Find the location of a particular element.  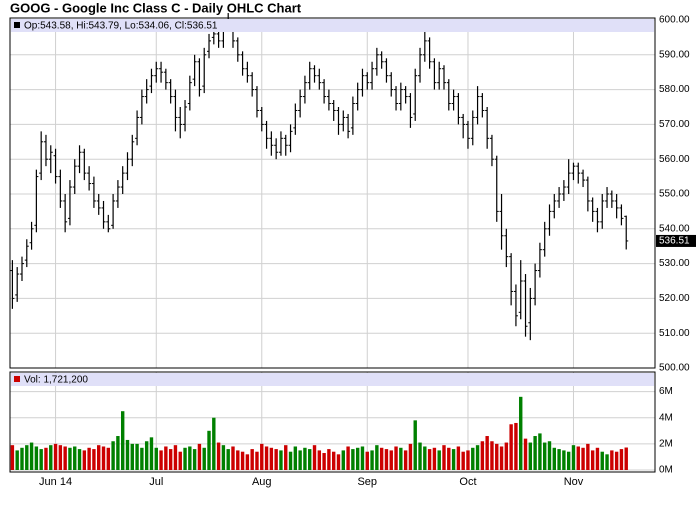

y-tick-label: 550.00 is located at coordinates (674, 194).